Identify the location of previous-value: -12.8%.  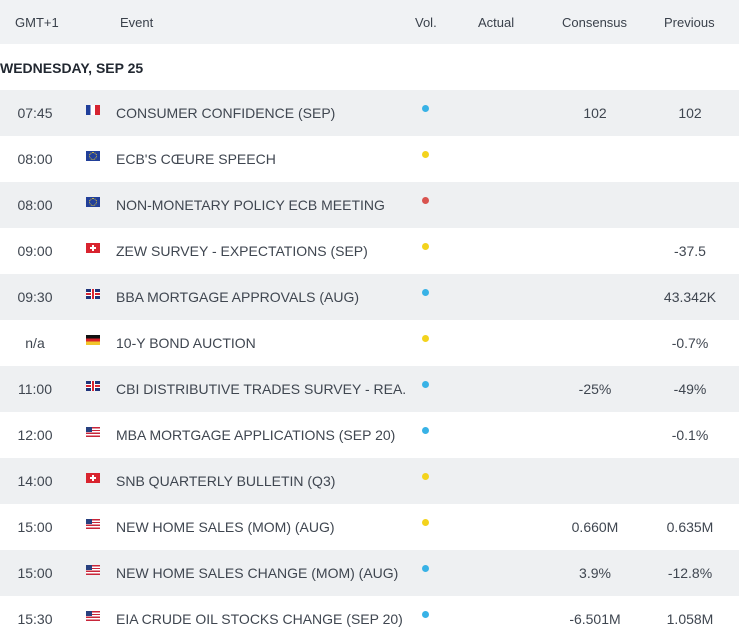
(690, 573).